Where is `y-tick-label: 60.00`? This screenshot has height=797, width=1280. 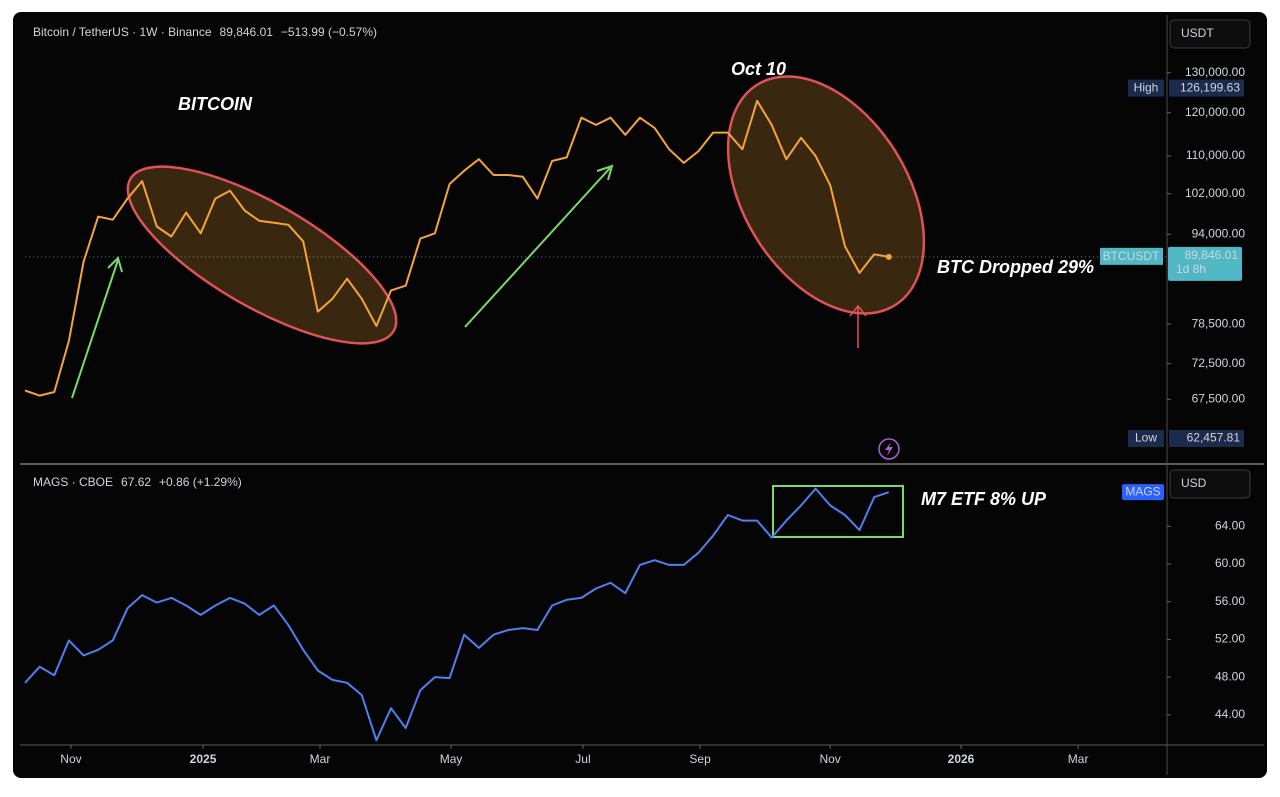
y-tick-label: 60.00 is located at coordinates (1230, 563).